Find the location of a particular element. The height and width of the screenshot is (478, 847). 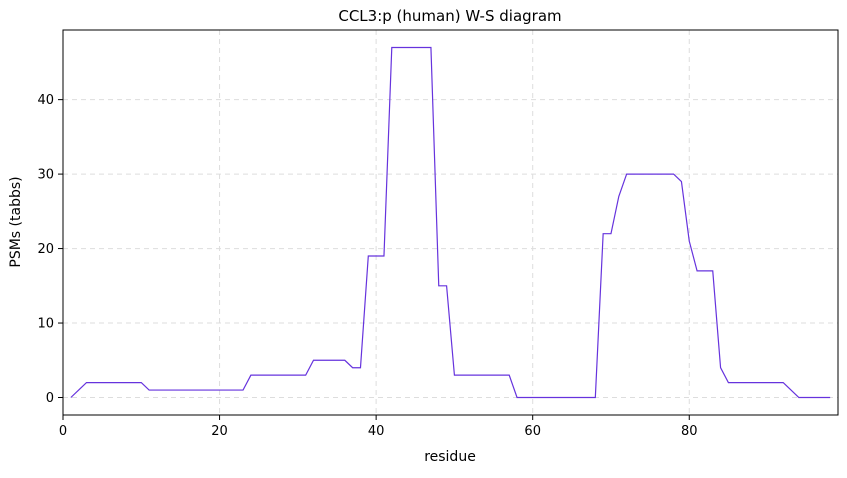

y-tick-label: 10 is located at coordinates (45, 324).